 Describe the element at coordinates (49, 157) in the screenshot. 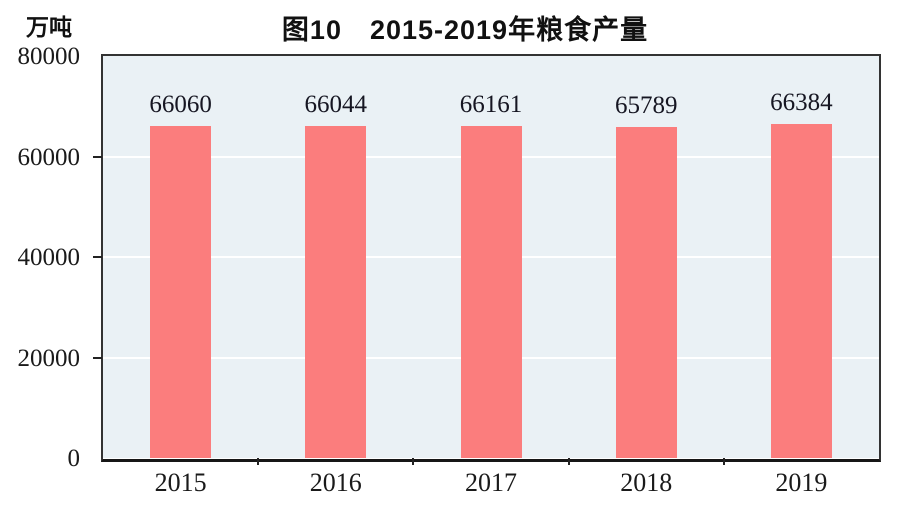

I see `y-axis-tick-label: 60000` at that location.